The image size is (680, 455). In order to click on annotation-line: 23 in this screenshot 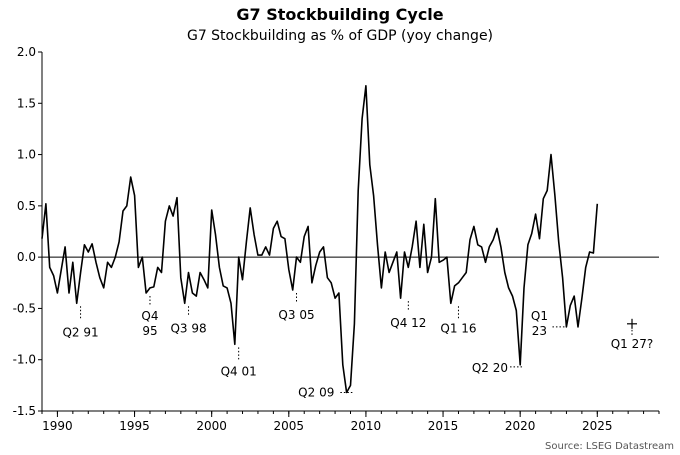, I will do `click(539, 331)`.